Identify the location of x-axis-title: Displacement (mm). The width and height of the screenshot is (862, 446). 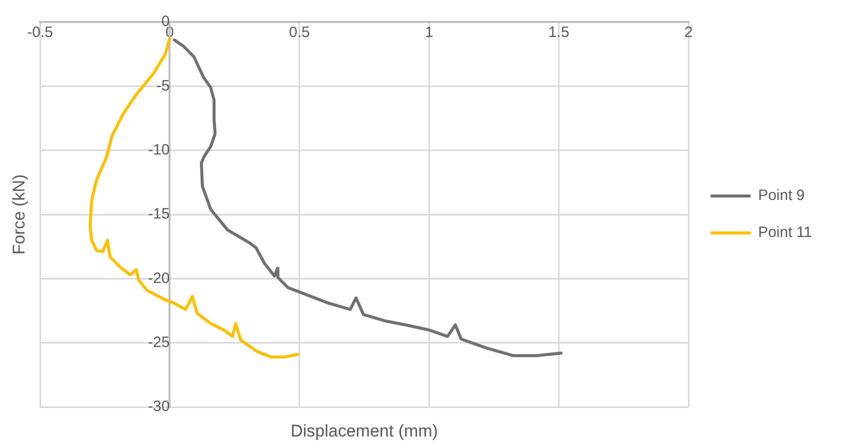
(364, 431).